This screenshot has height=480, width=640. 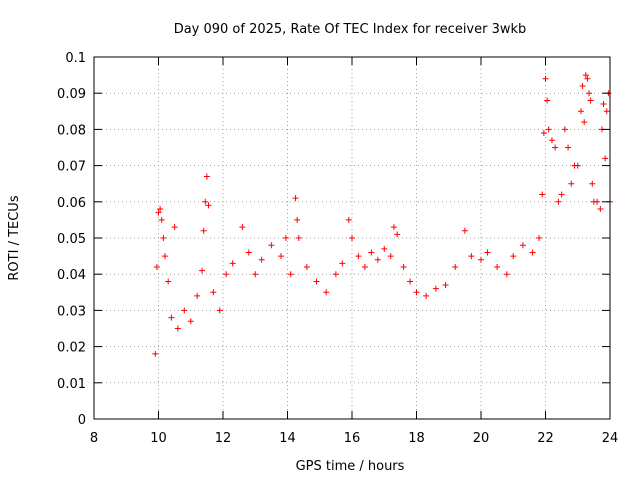 What do you see at coordinates (352, 438) in the screenshot?
I see `x-tick-label: 16` at bounding box center [352, 438].